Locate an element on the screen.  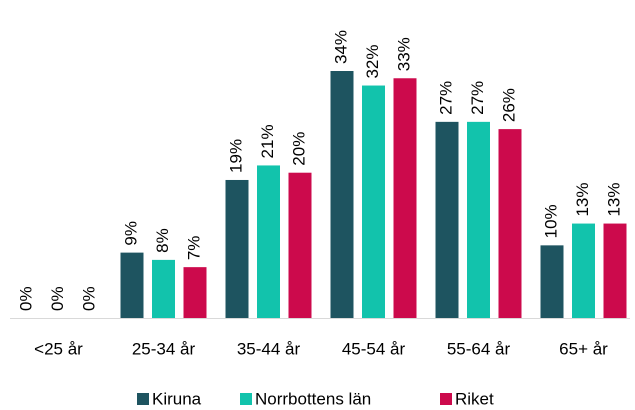
data-label: 7% is located at coordinates (193, 248).